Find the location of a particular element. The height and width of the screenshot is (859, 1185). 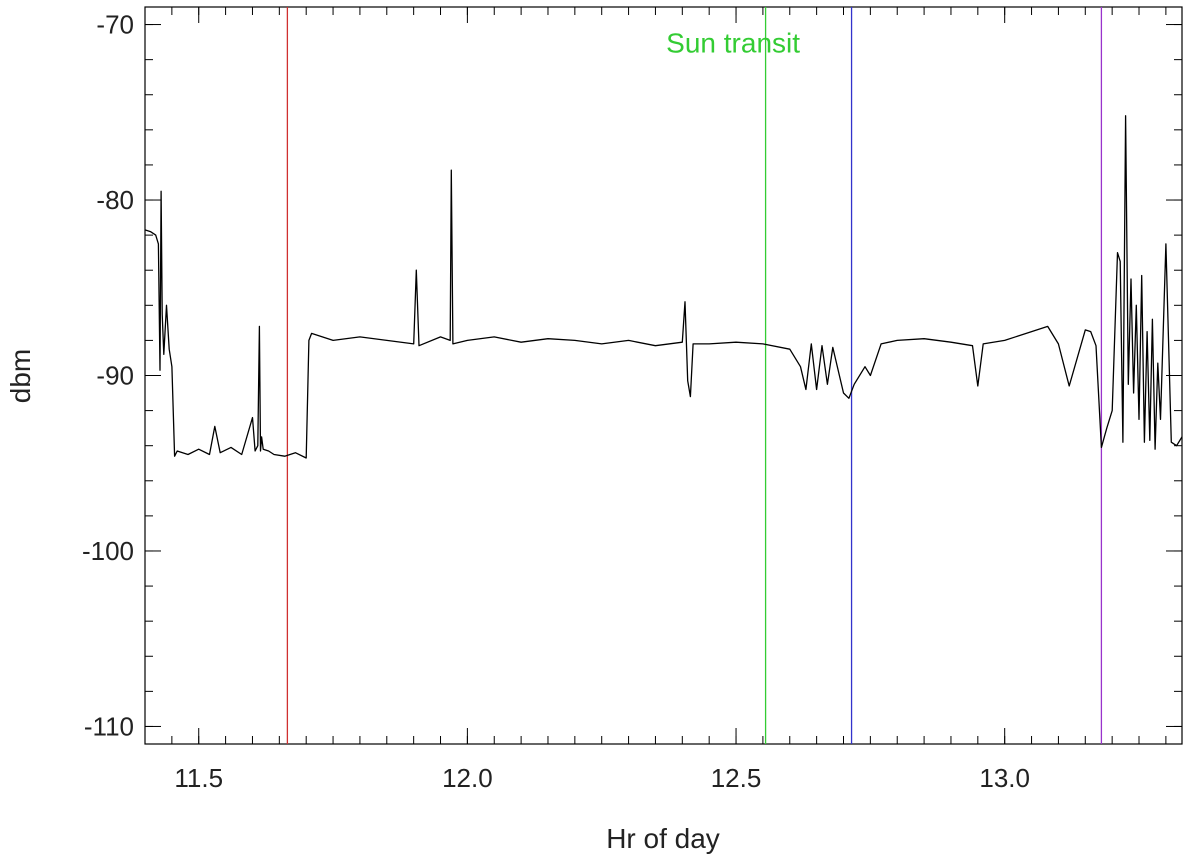

sun-transit-label: Sun transit is located at coordinates (733, 43).